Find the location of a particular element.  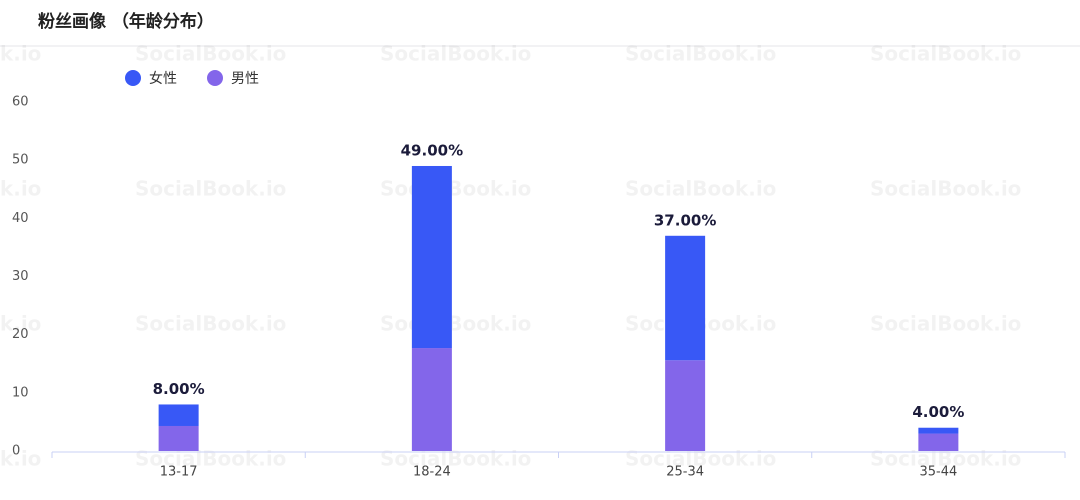

y-tick-label: 0 is located at coordinates (16, 451).